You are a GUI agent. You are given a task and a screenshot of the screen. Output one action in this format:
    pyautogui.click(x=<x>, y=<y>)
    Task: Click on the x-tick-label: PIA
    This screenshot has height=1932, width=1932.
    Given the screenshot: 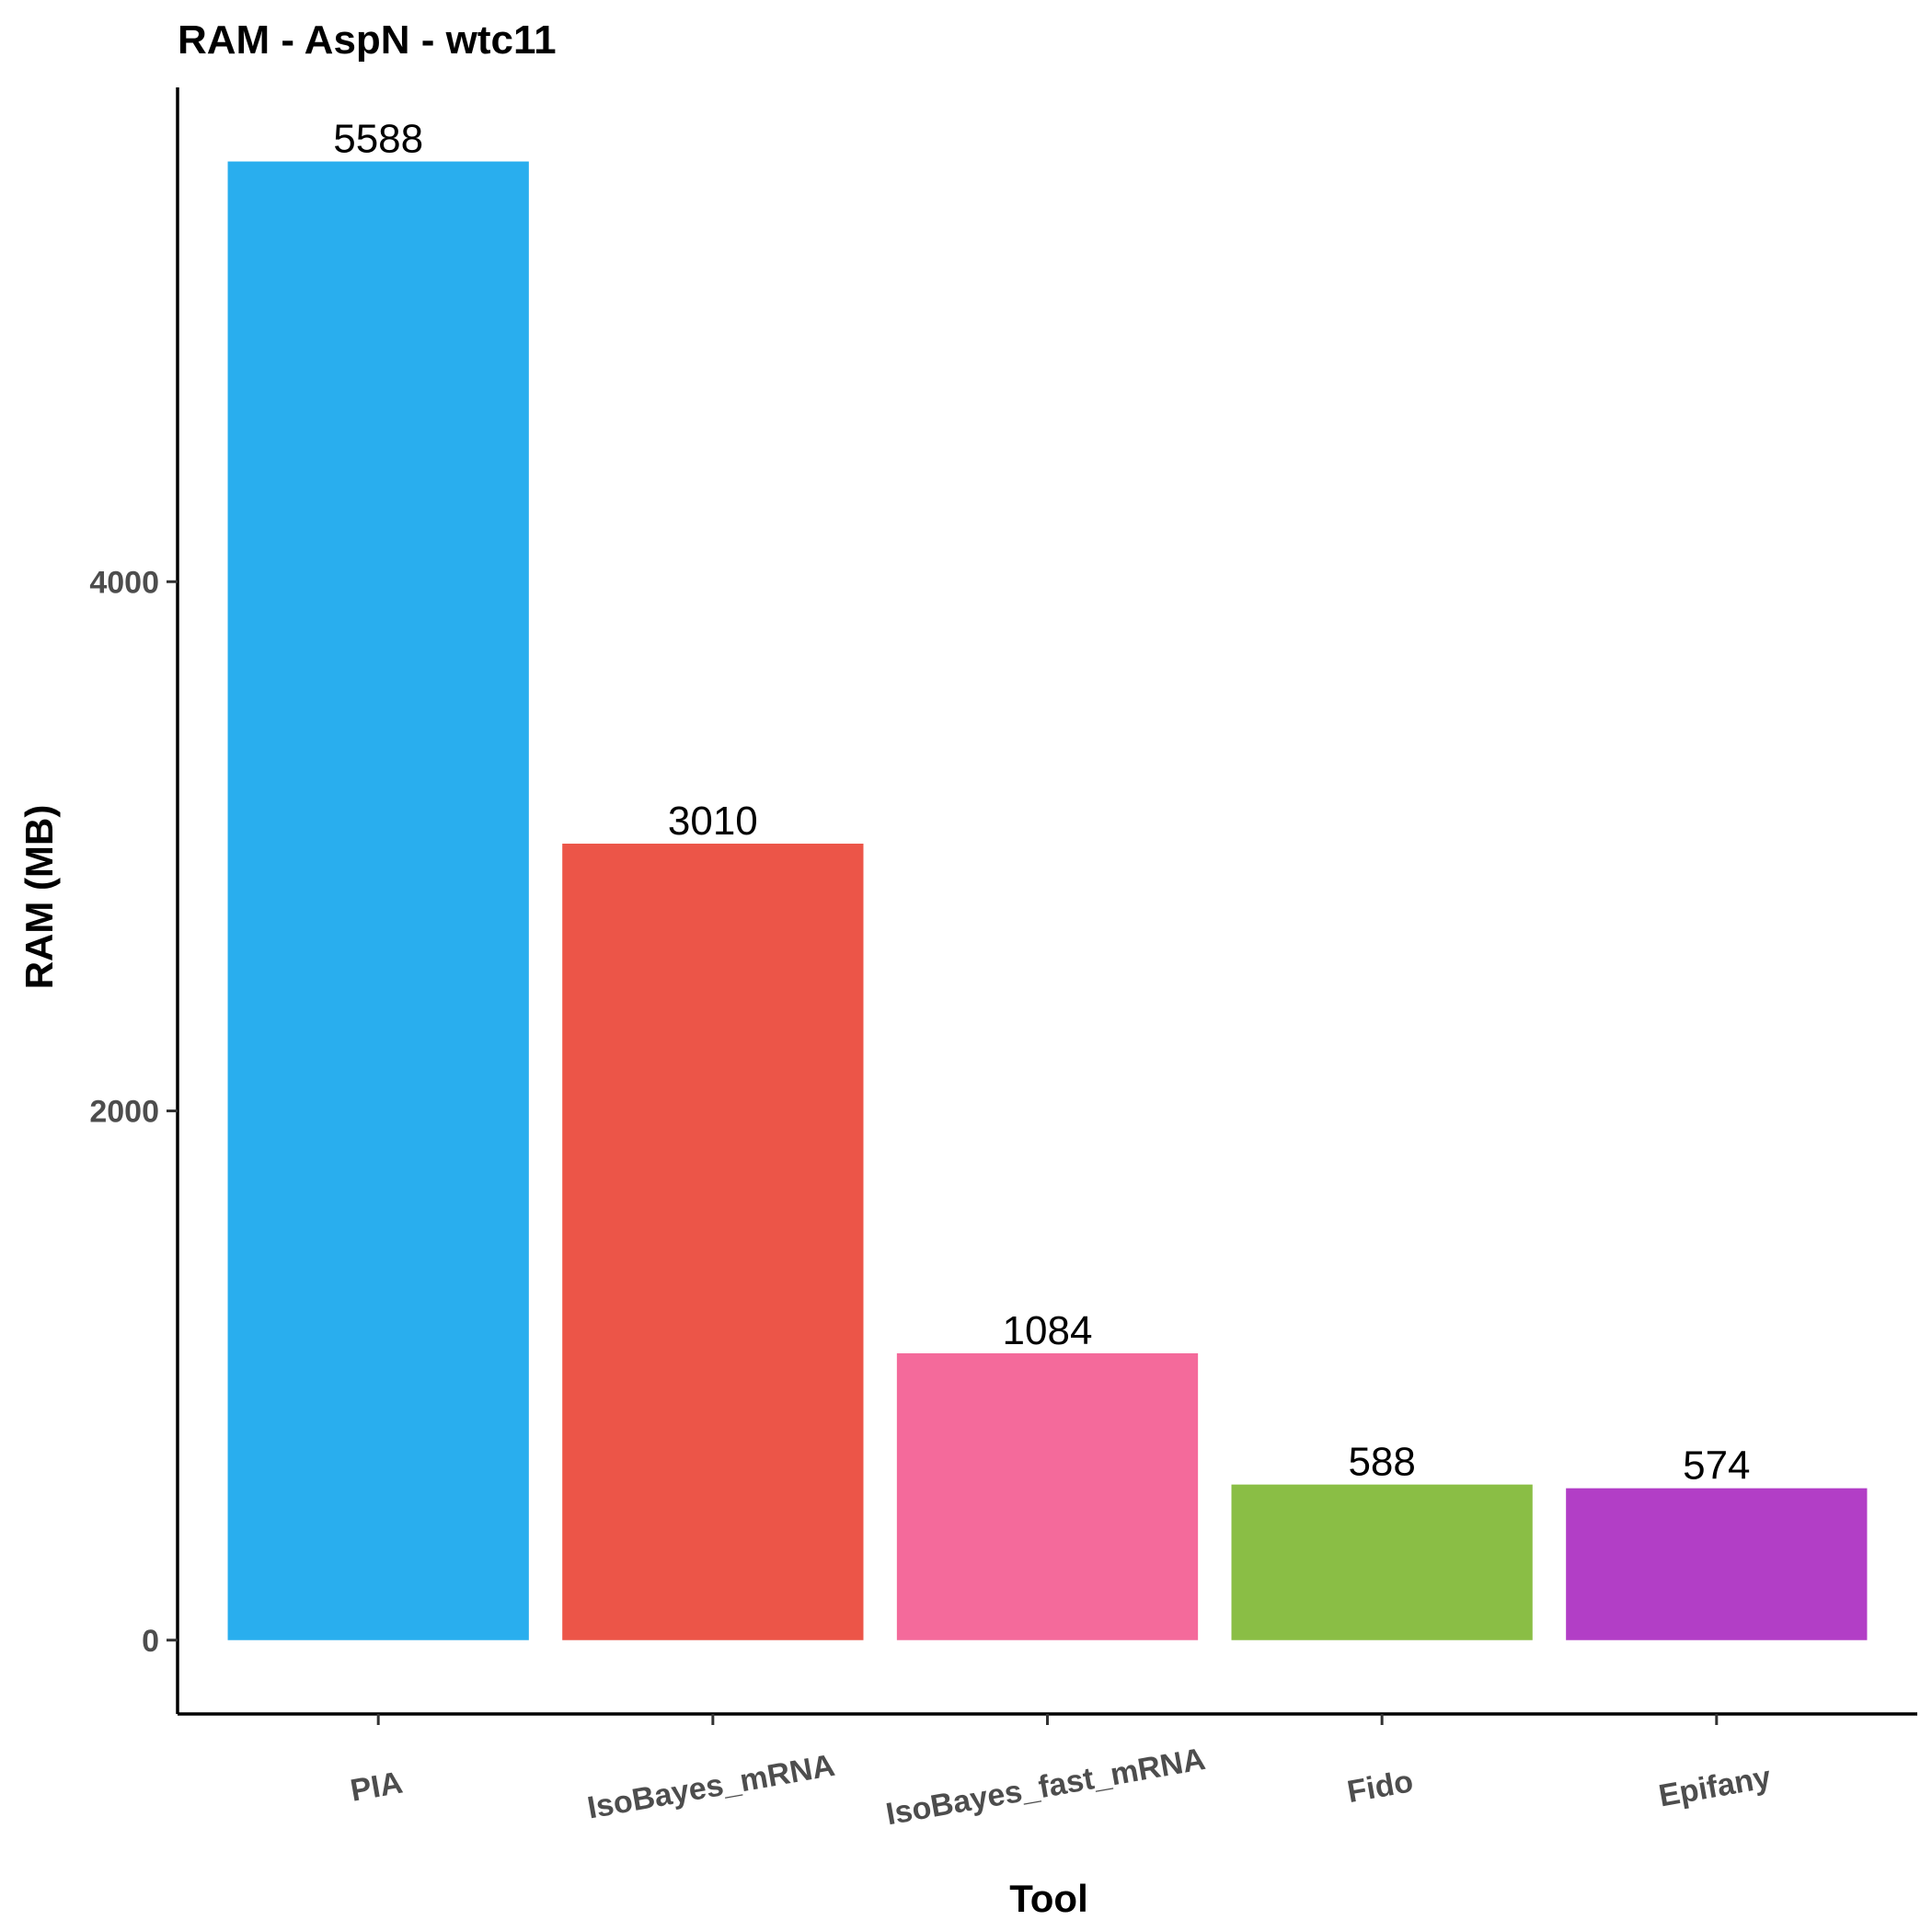 What is the action you would take?
    pyautogui.click(x=376, y=1787)
    